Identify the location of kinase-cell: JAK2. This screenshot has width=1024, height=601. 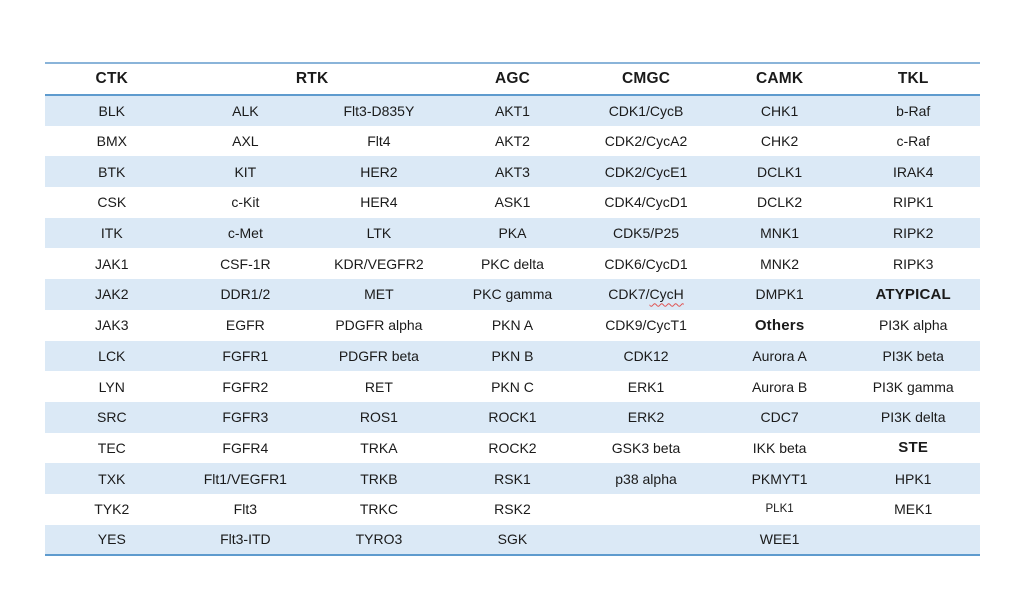
(112, 294).